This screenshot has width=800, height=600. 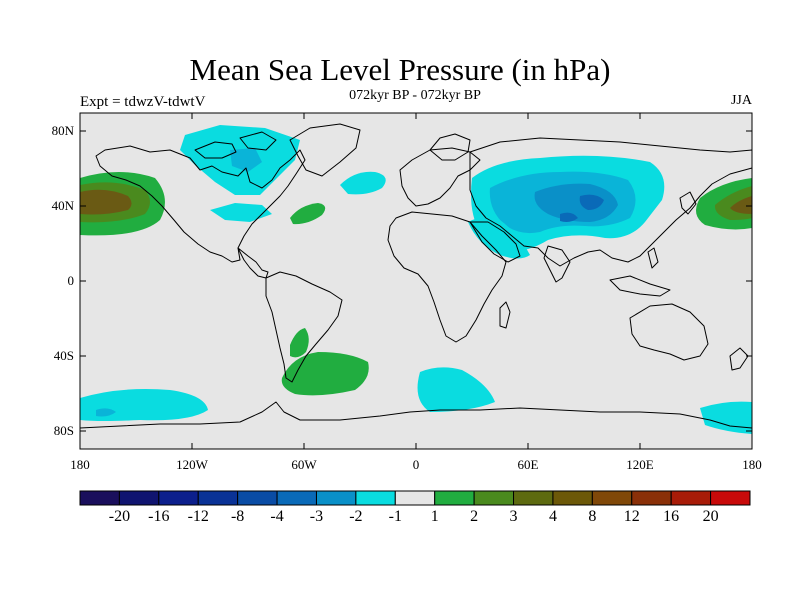 I want to click on colorbar-label: -4, so click(x=277, y=516).